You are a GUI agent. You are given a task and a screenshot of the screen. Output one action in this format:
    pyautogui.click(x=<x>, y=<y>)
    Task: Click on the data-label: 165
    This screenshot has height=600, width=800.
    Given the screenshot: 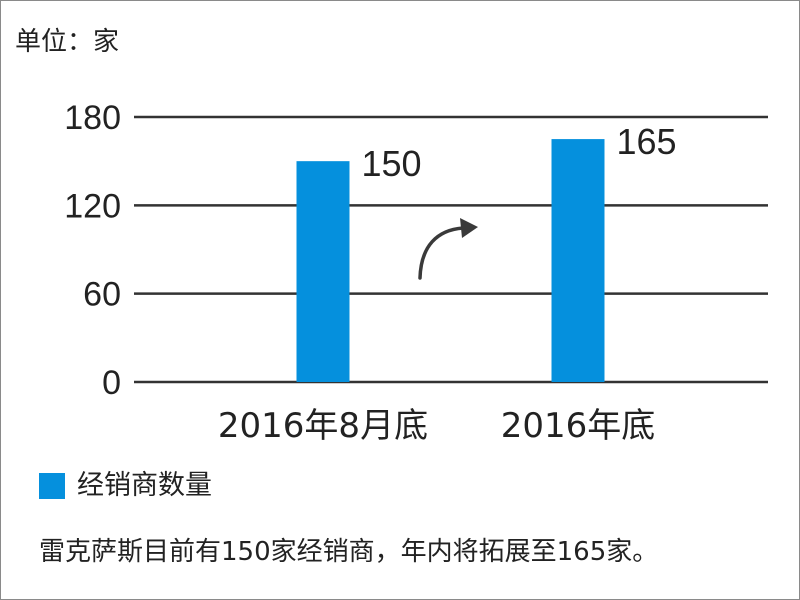 What is the action you would take?
    pyautogui.click(x=647, y=141)
    